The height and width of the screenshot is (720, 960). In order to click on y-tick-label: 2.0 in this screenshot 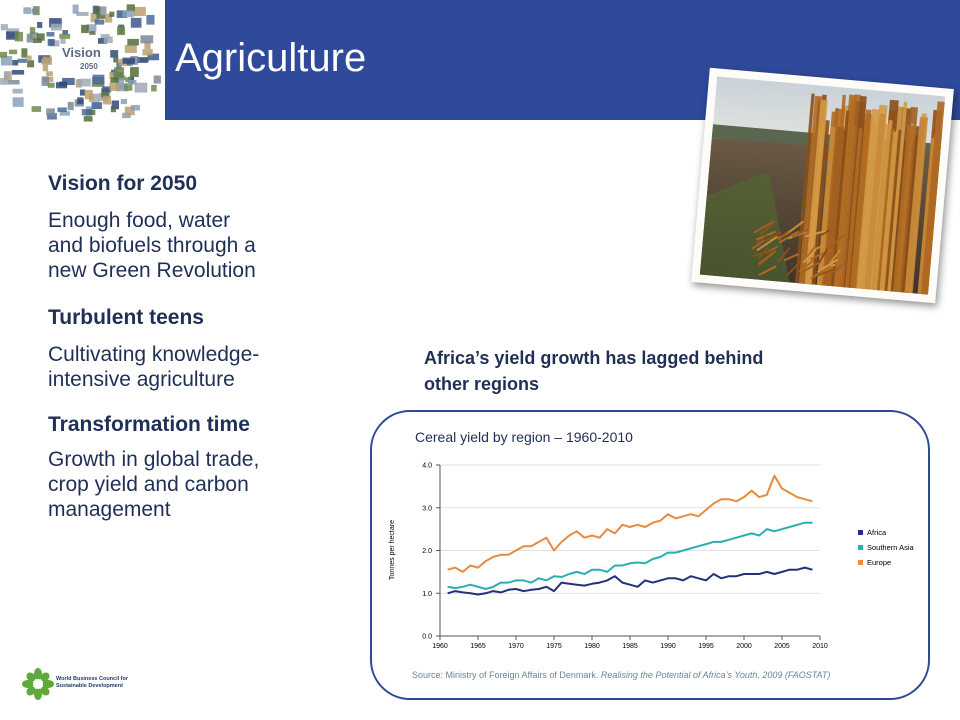, I will do `click(427, 551)`.